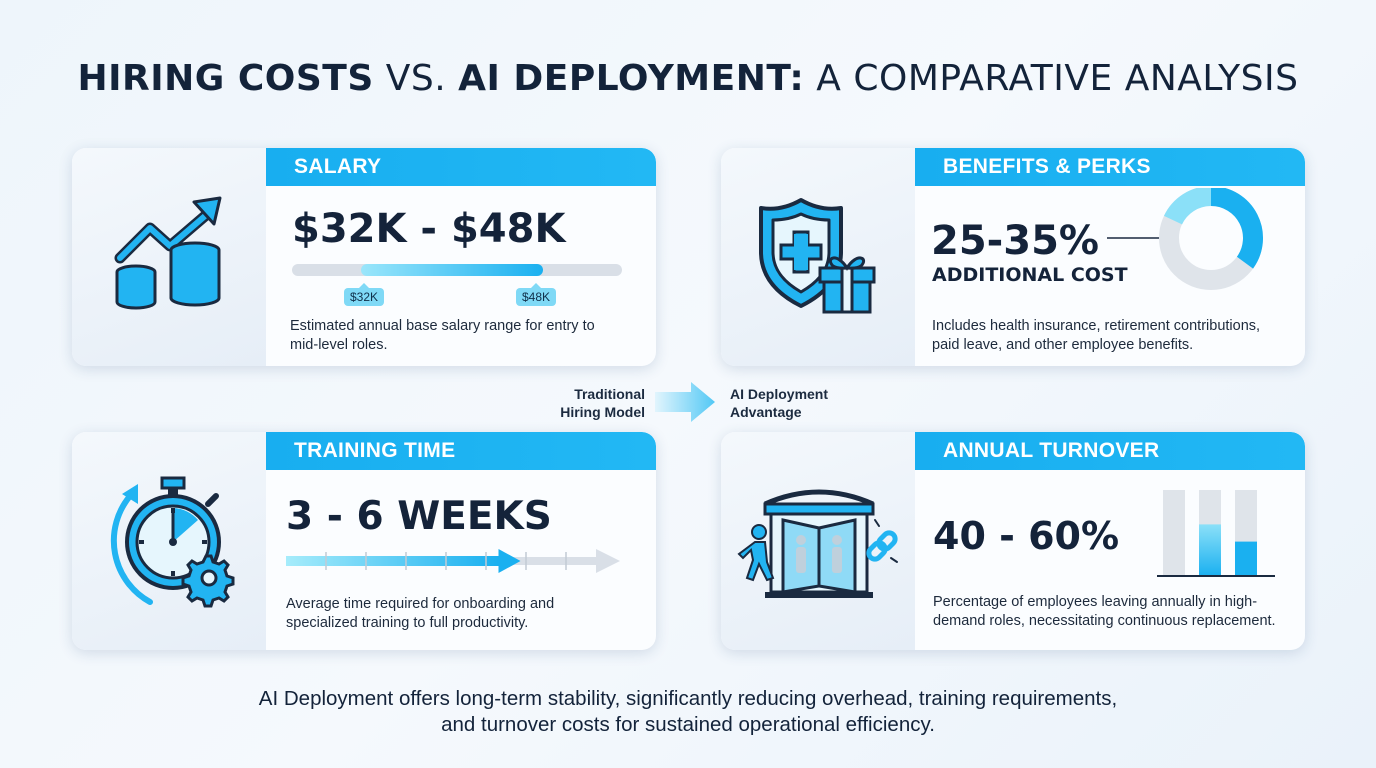  What do you see at coordinates (1051, 78) in the screenshot?
I see `title-light-2: A COMPARATIVE ANALYSIS` at bounding box center [1051, 78].